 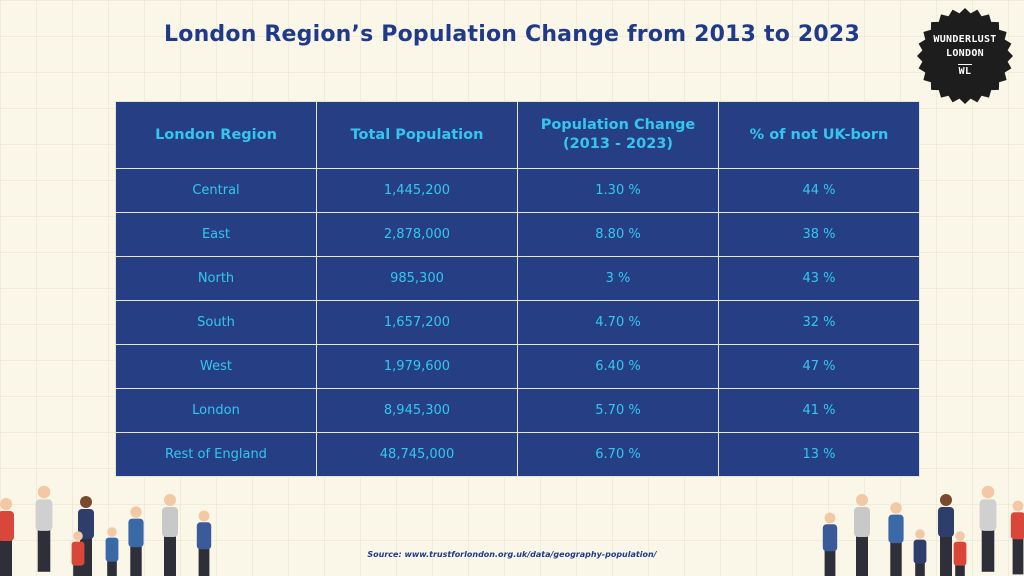 I want to click on total-population-cell: 8,945,300, so click(x=417, y=410).